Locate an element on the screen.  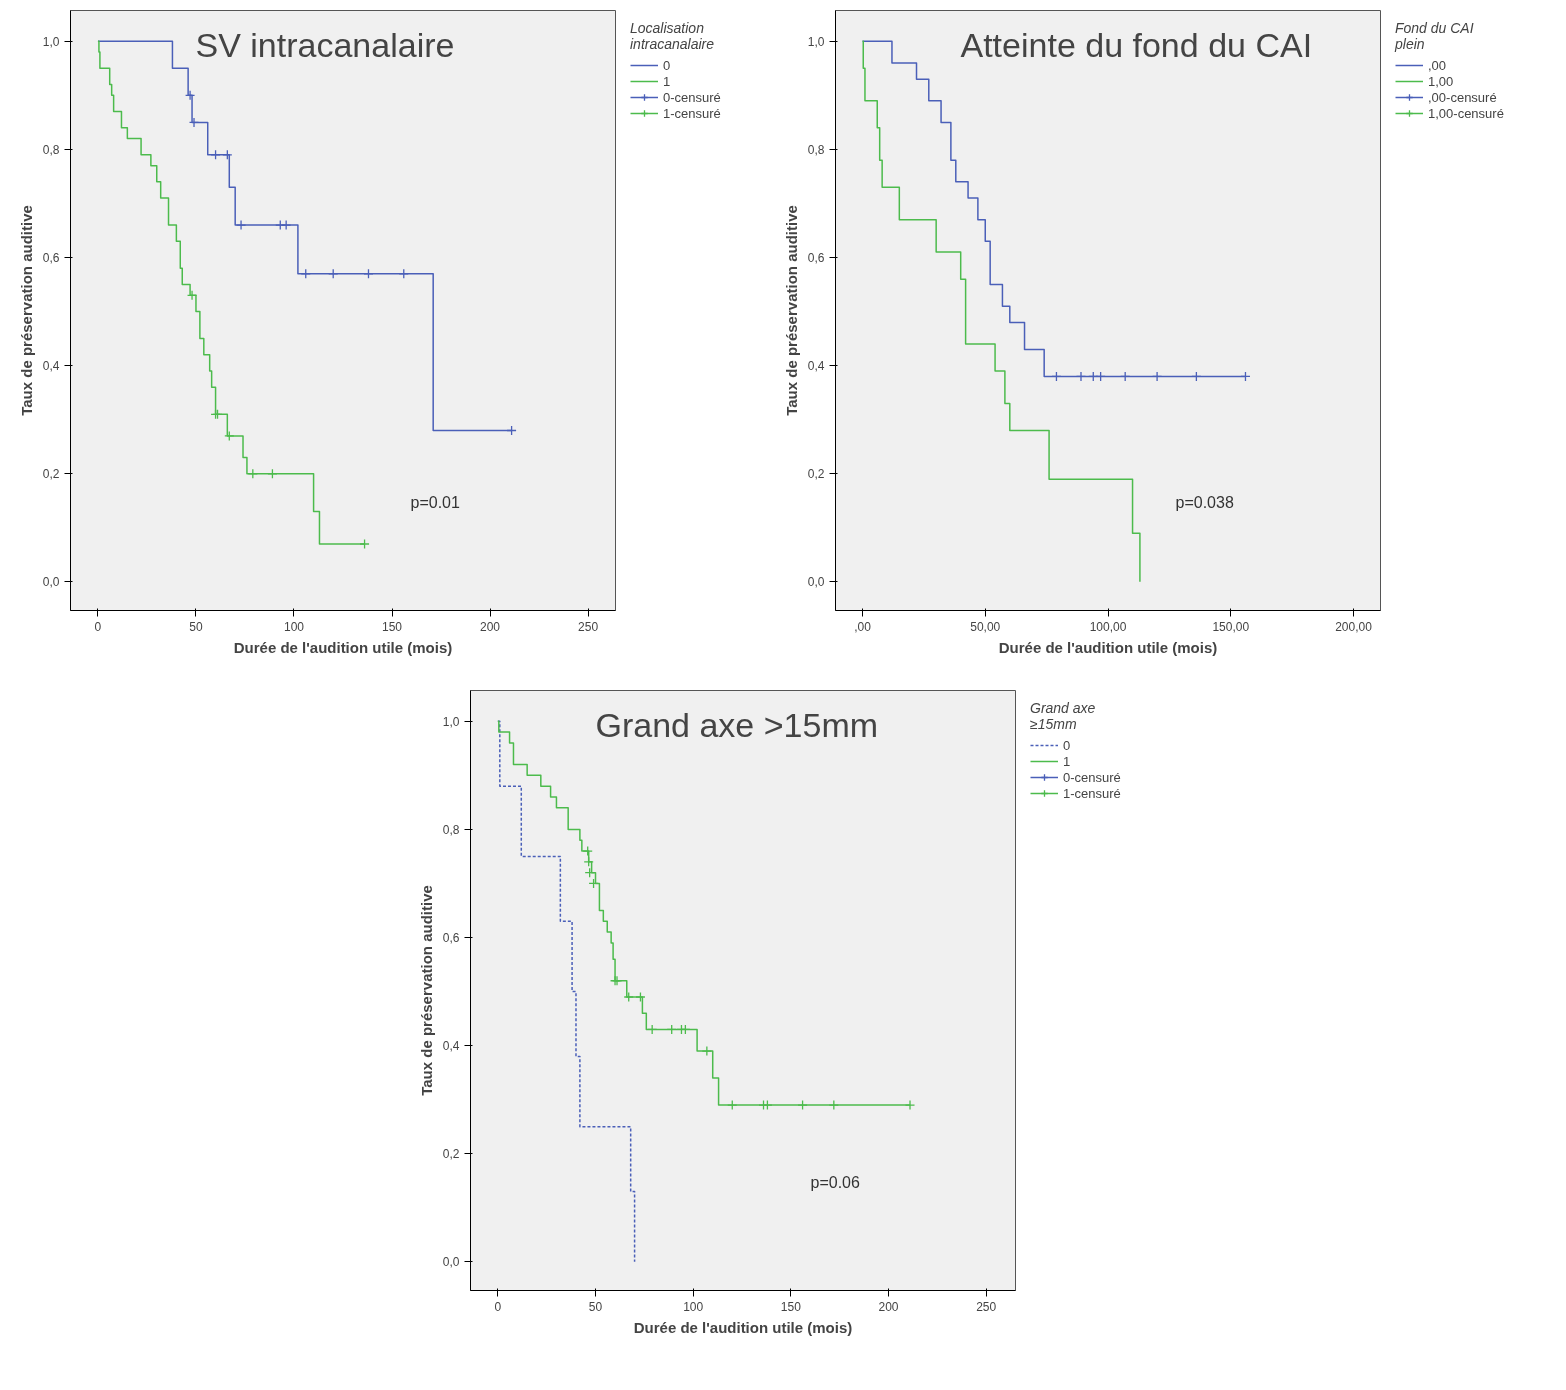
legend-label: 1,00-censuré is located at coordinates (1466, 113).